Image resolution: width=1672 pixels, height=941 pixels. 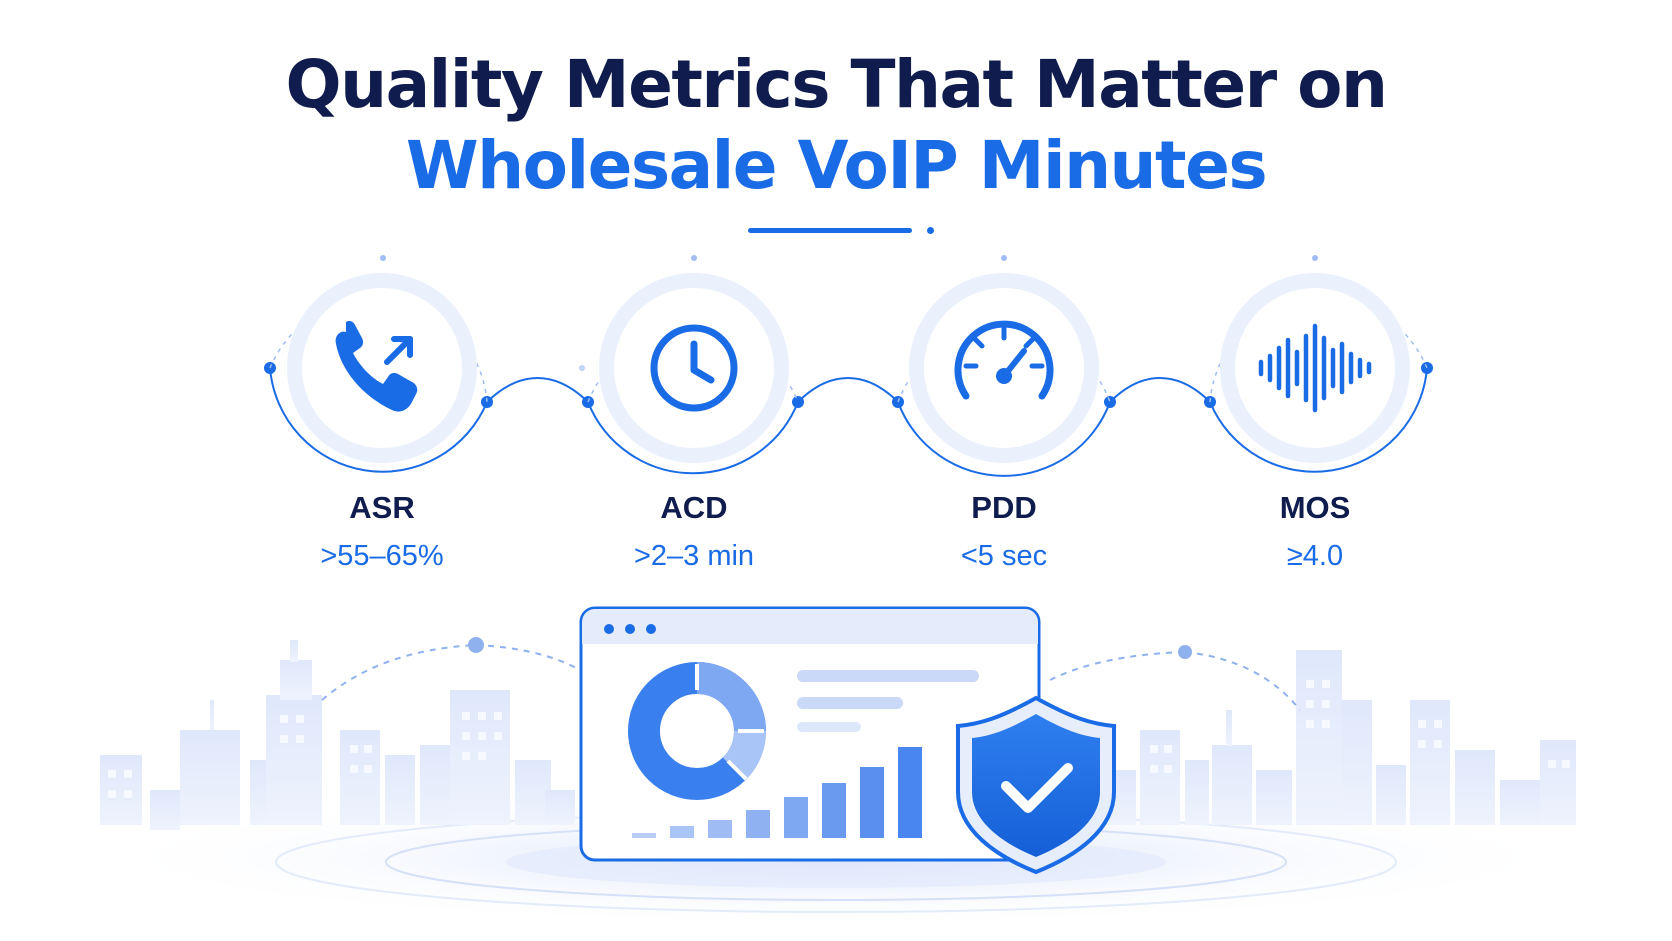 What do you see at coordinates (1004, 507) in the screenshot?
I see `metric-name-pdd: PDD` at bounding box center [1004, 507].